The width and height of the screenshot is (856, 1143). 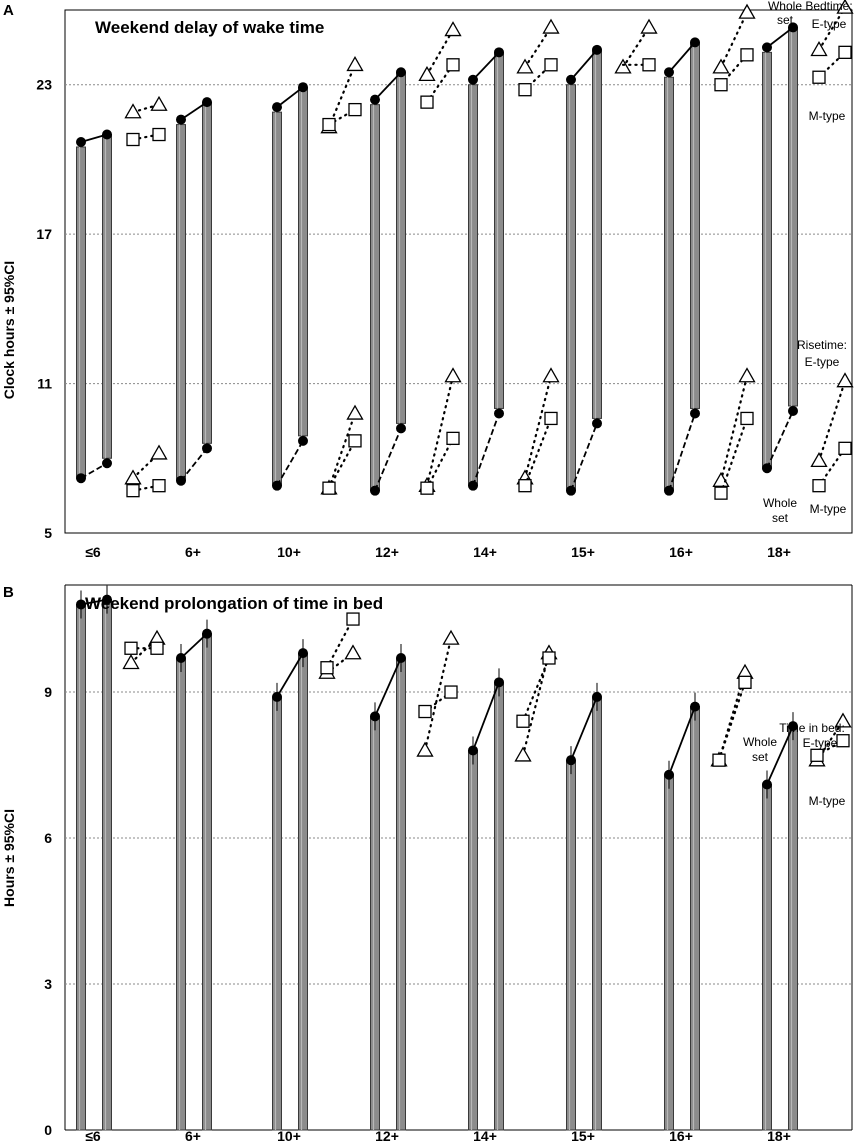 I want to click on y-axis-label-a: Clock hours ± 95%CI, so click(x=9, y=330).